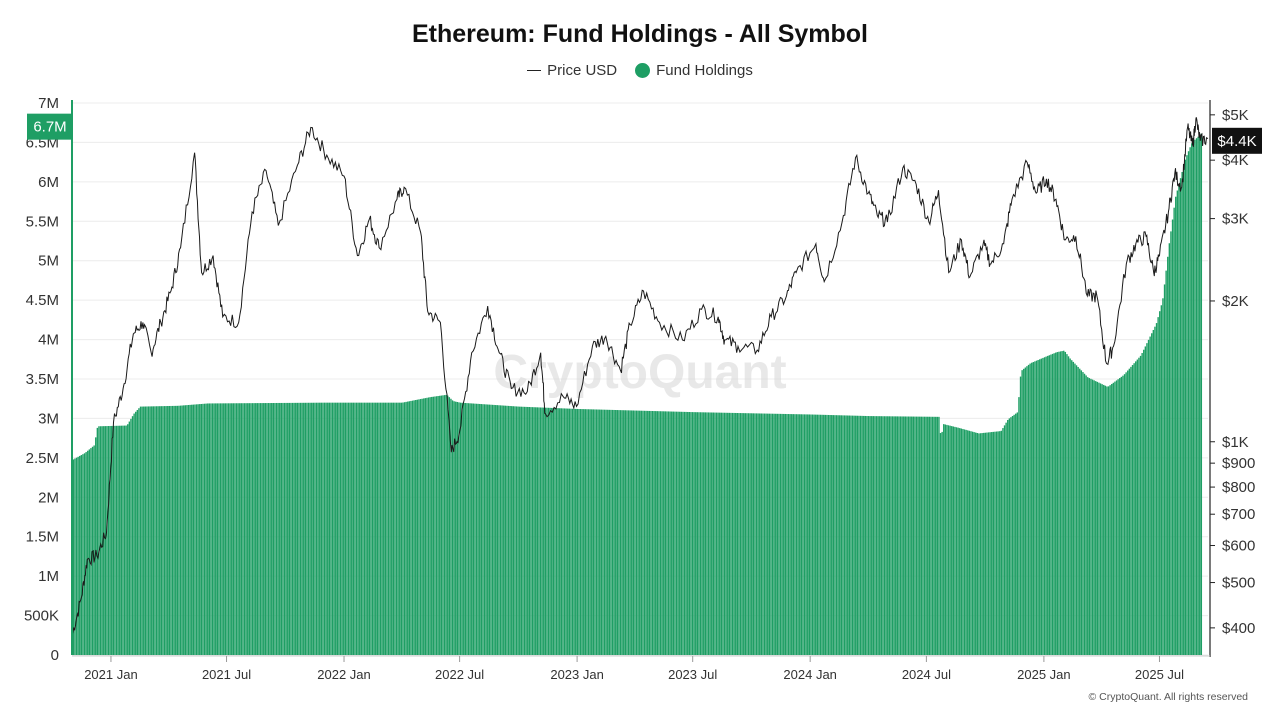  I want to click on left-tick-label: 4.5M, so click(42, 300).